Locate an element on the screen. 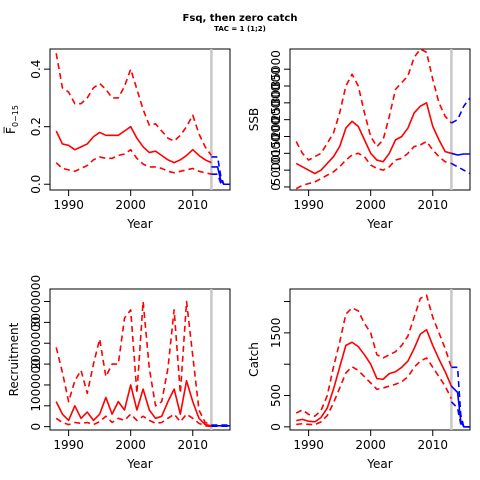 This screenshot has width=480, height=480. catch-series-upper is located at coordinates (374, 356).